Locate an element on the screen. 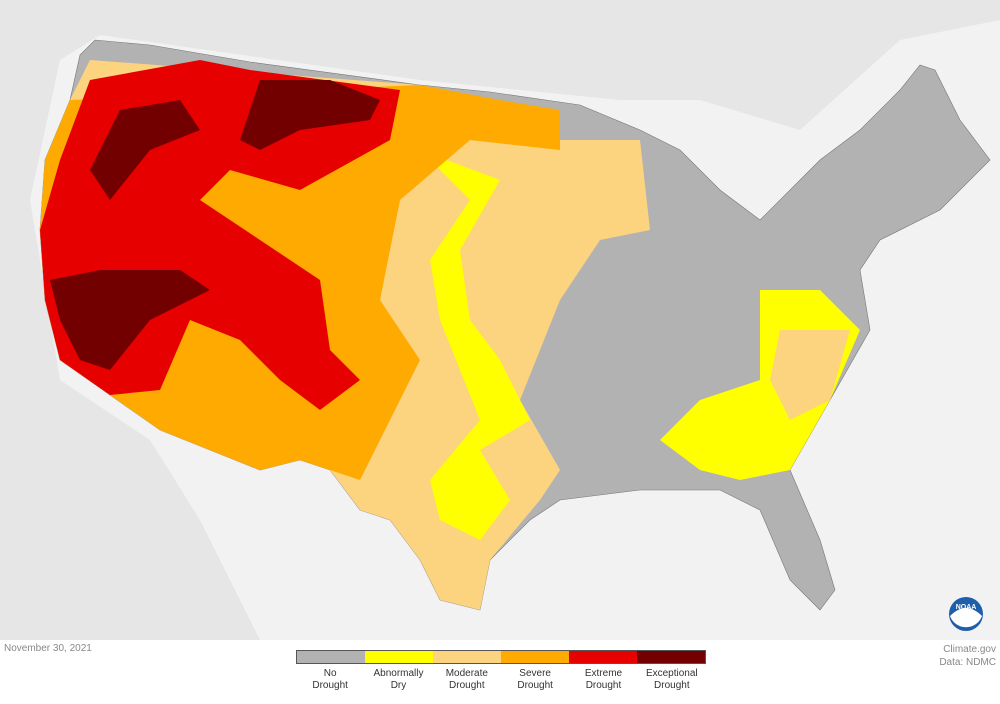  abnormally-dry-area is located at coordinates (475, 345).